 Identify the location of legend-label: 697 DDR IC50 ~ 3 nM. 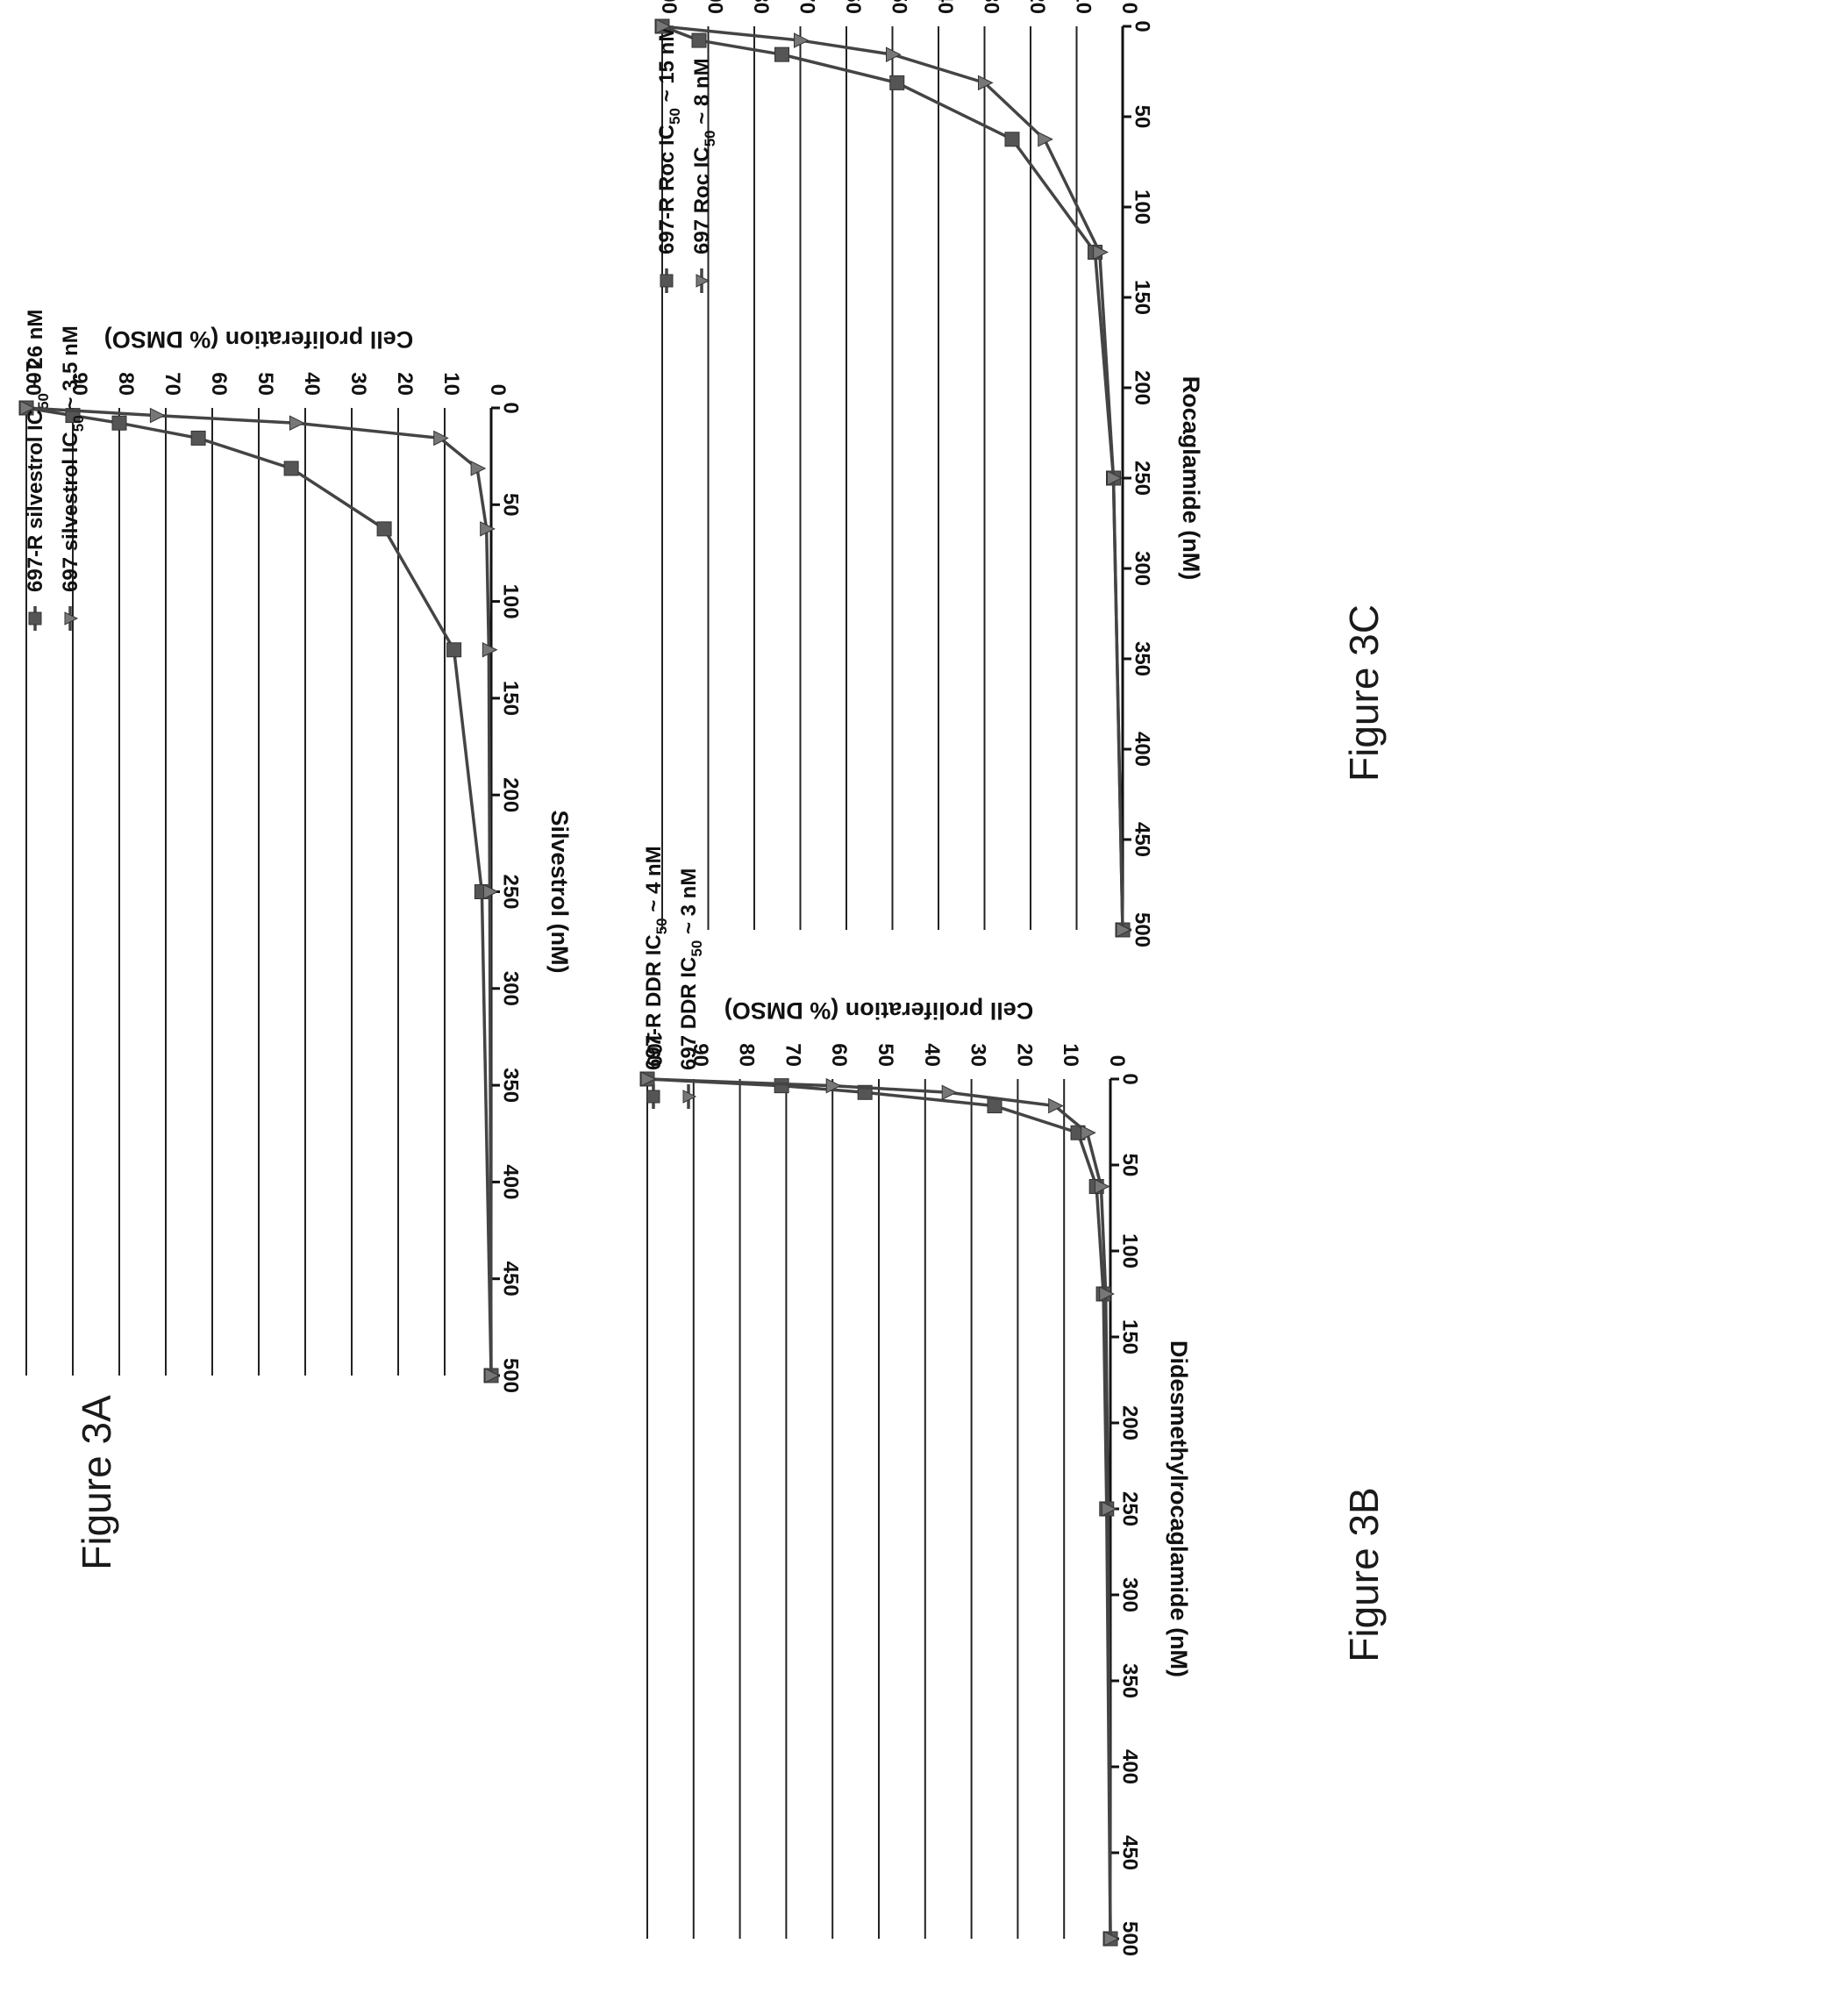
(691, 969).